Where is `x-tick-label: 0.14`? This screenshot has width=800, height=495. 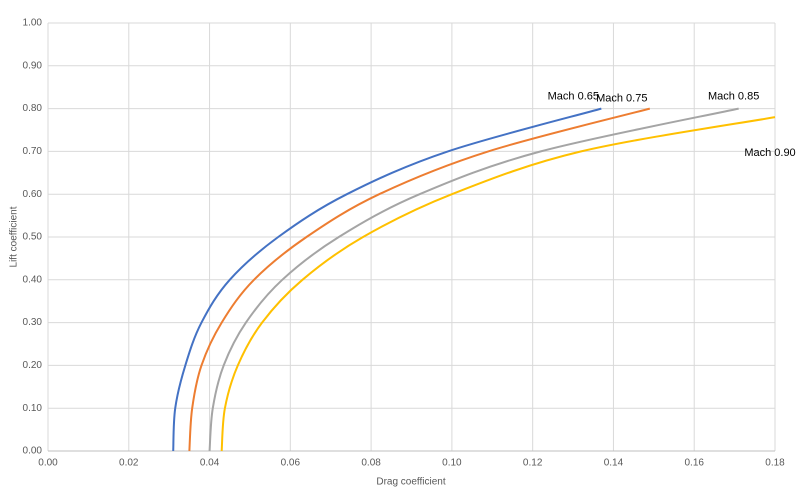 x-tick-label: 0.14 is located at coordinates (614, 463).